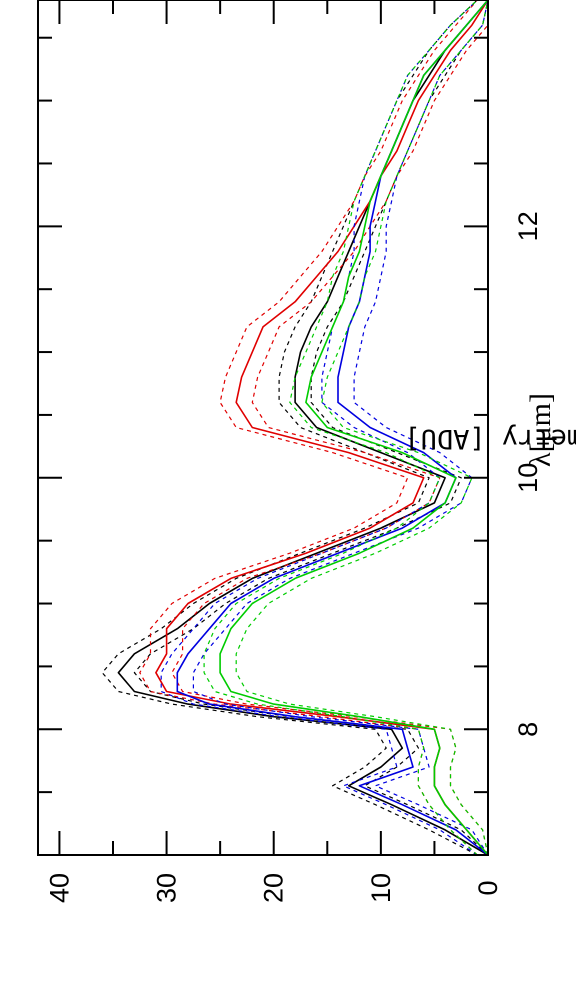 This screenshot has height=1003, width=576. I want to click on y-tick-label: 10, so click(381, 888).